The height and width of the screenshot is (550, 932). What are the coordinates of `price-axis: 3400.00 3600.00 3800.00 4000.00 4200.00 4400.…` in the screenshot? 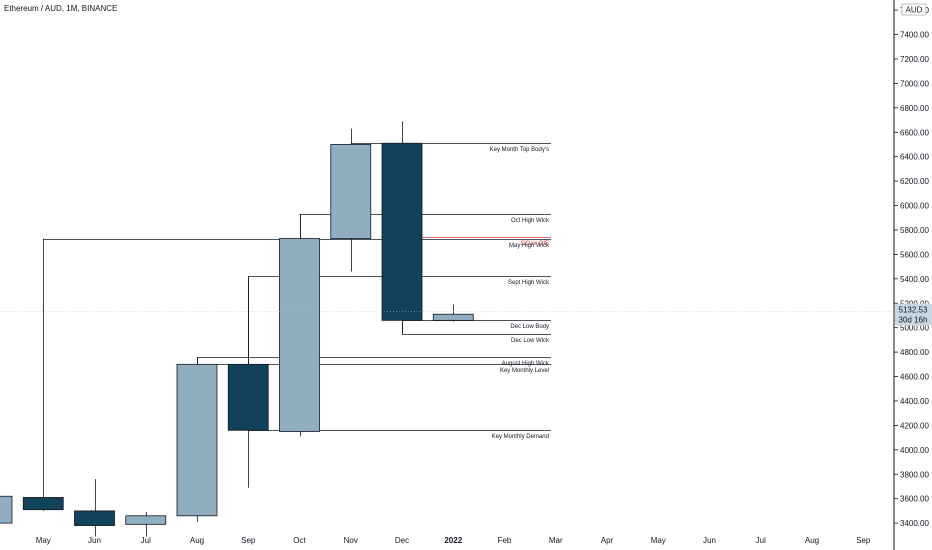 It's located at (911, 267).